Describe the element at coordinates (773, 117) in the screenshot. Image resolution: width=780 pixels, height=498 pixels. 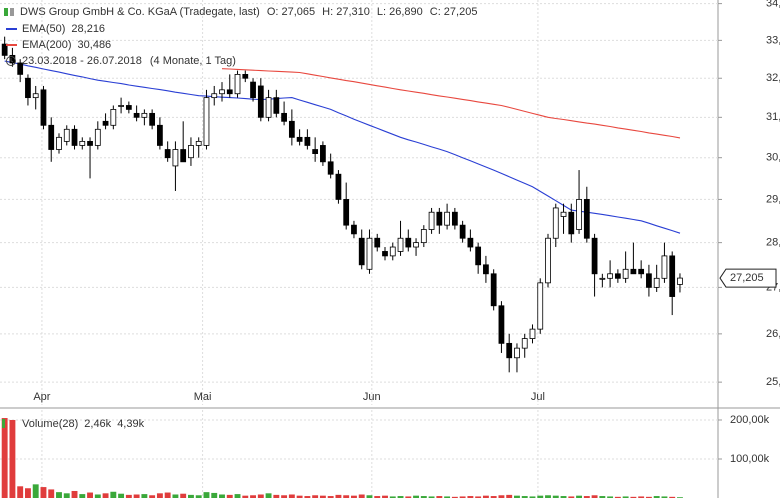
I see `y-tick-label: 31,000` at that location.